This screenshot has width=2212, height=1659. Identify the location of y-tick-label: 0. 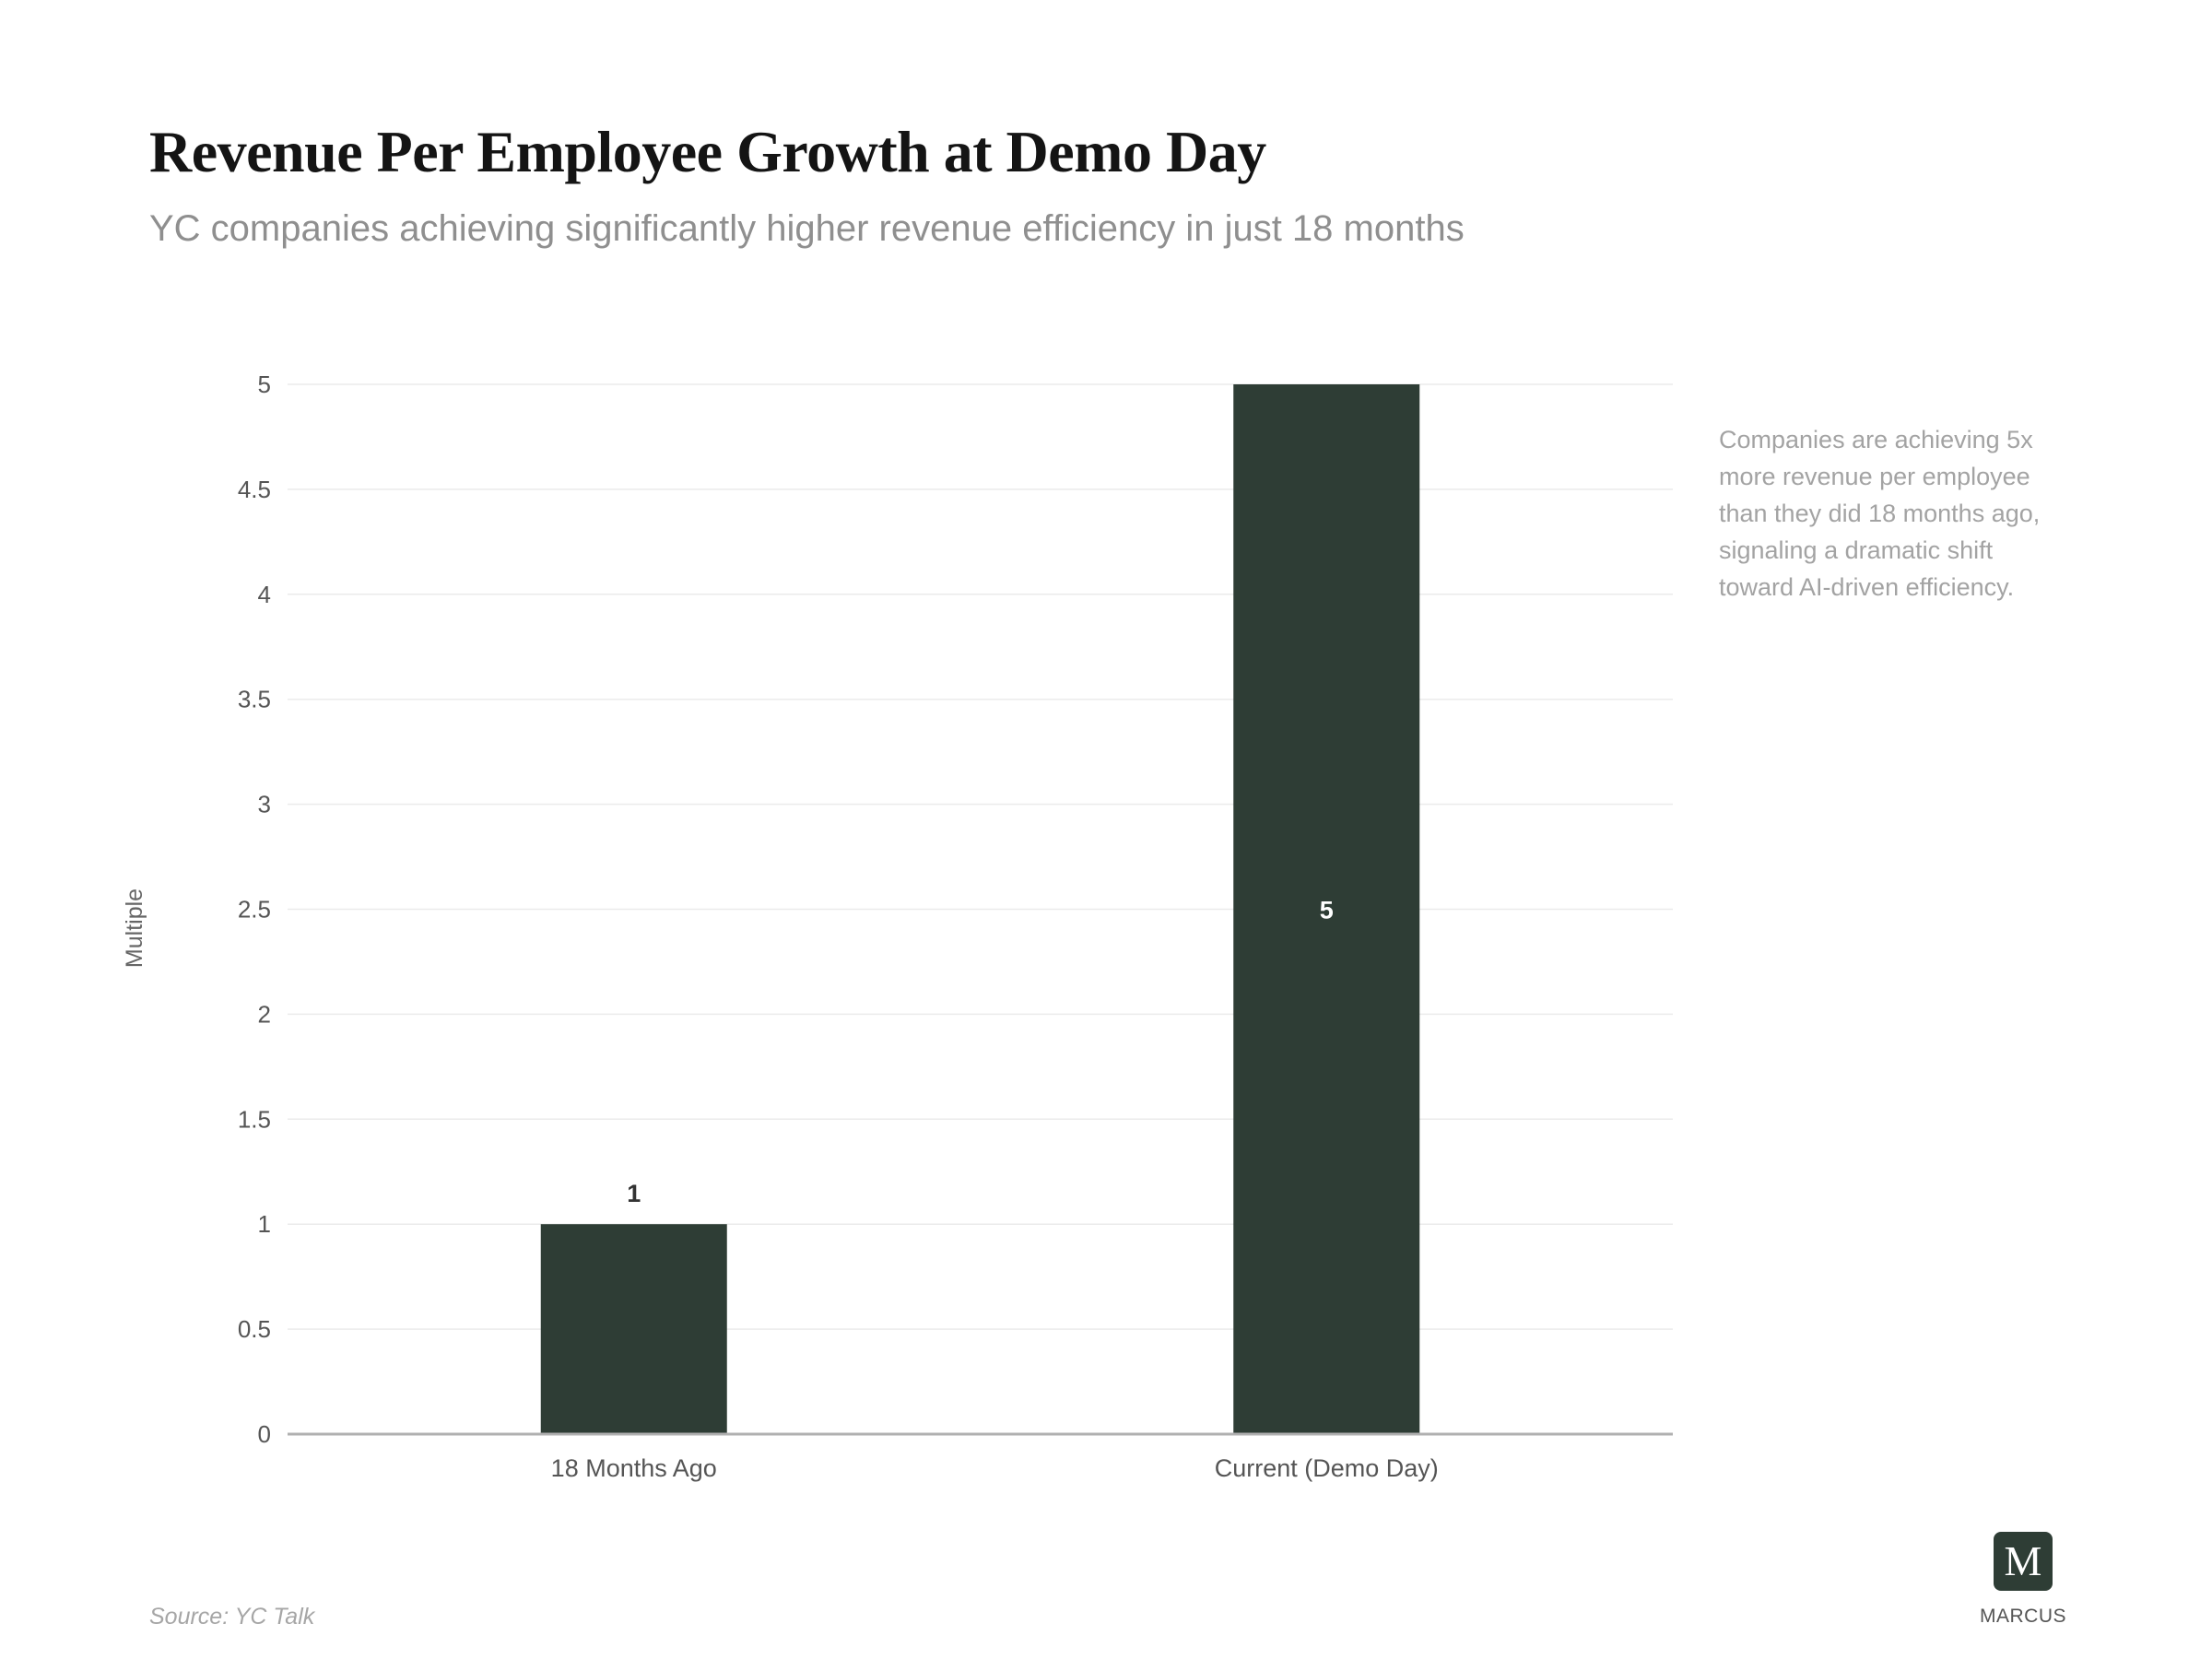
(264, 1434).